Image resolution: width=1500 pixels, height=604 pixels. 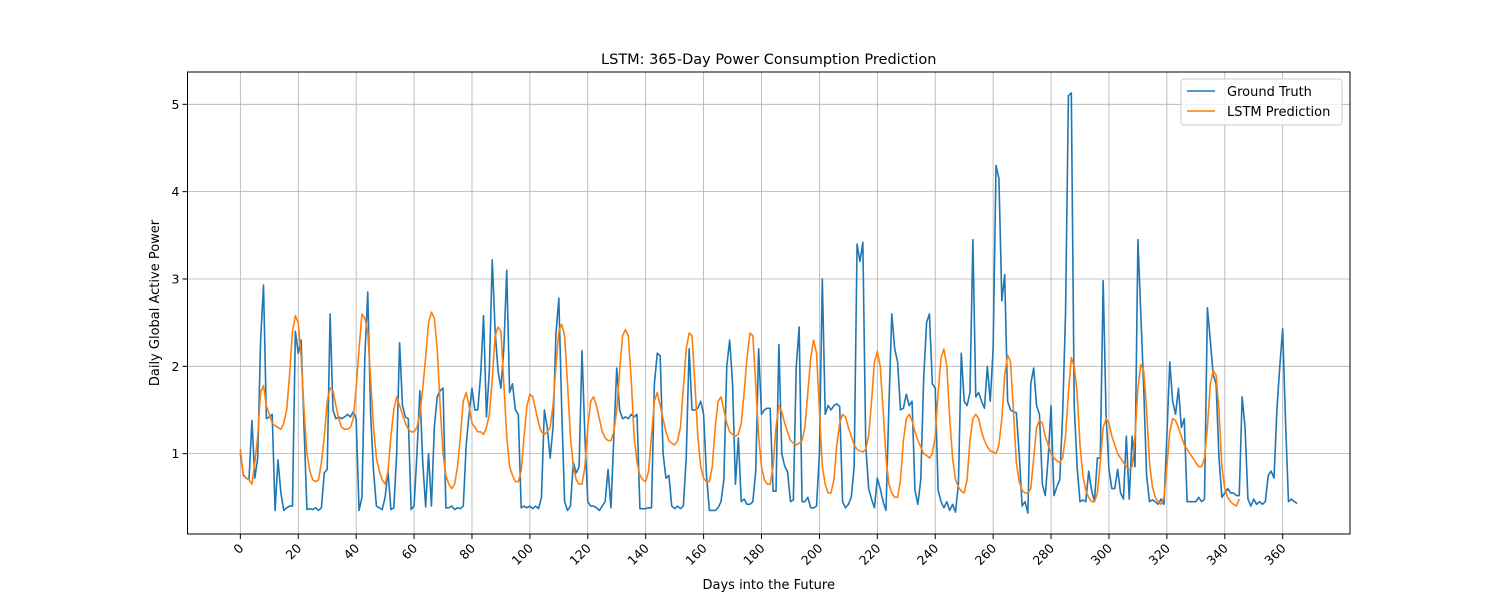 What do you see at coordinates (769, 585) in the screenshot?
I see `x-axis-label: Days into the Future` at bounding box center [769, 585].